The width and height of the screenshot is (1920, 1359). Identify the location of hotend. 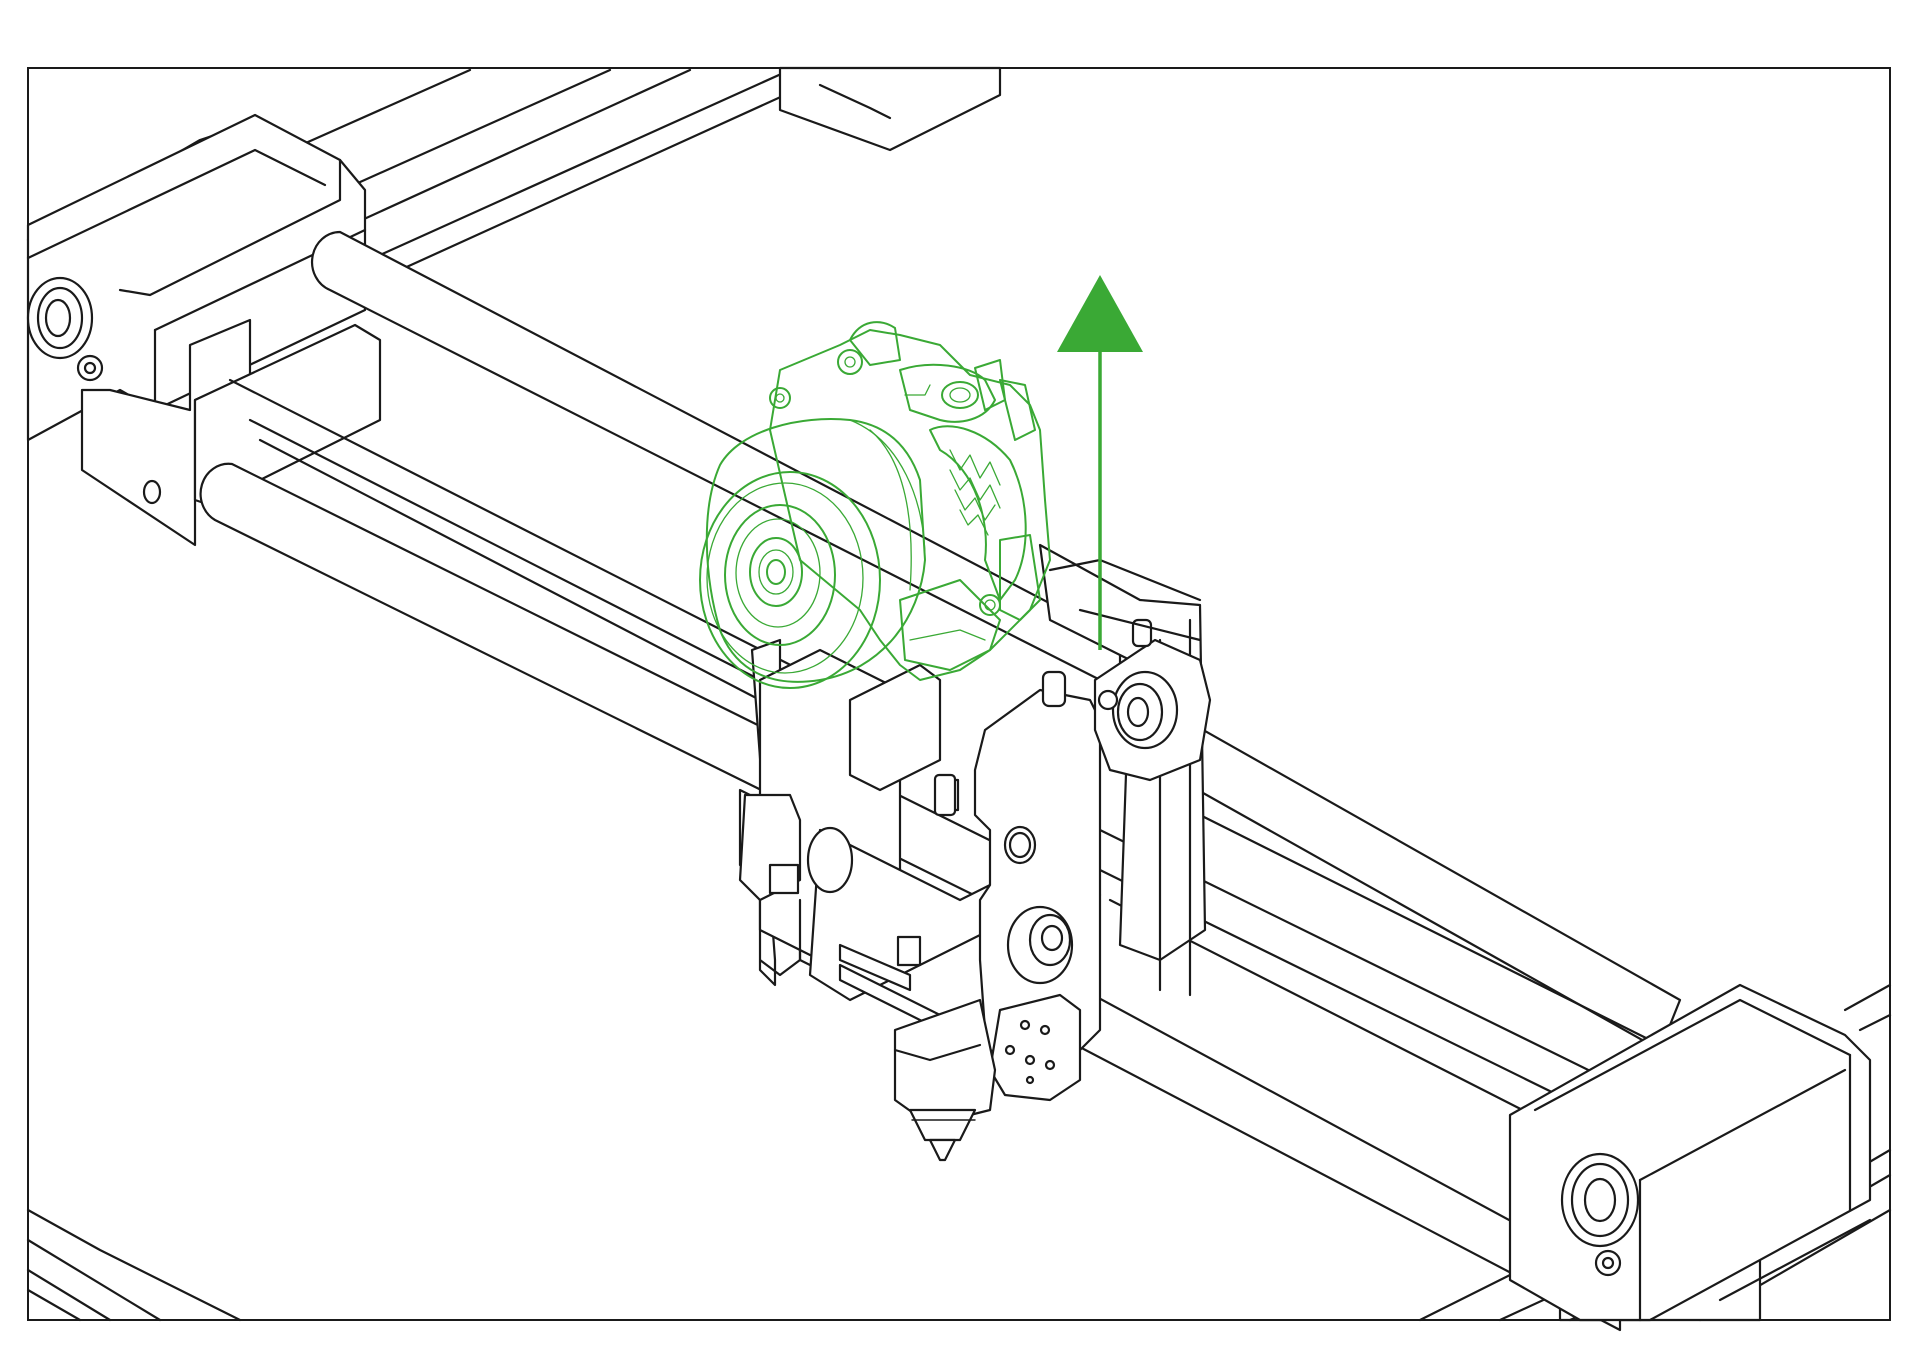
(945, 1080).